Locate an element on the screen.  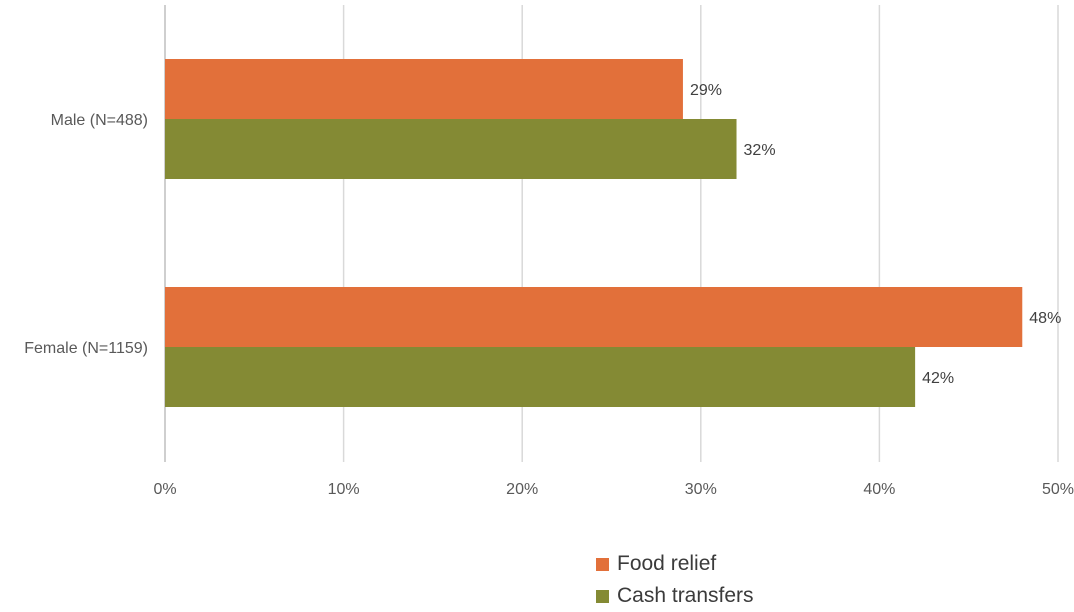
x-tick-label: 10% is located at coordinates (344, 489).